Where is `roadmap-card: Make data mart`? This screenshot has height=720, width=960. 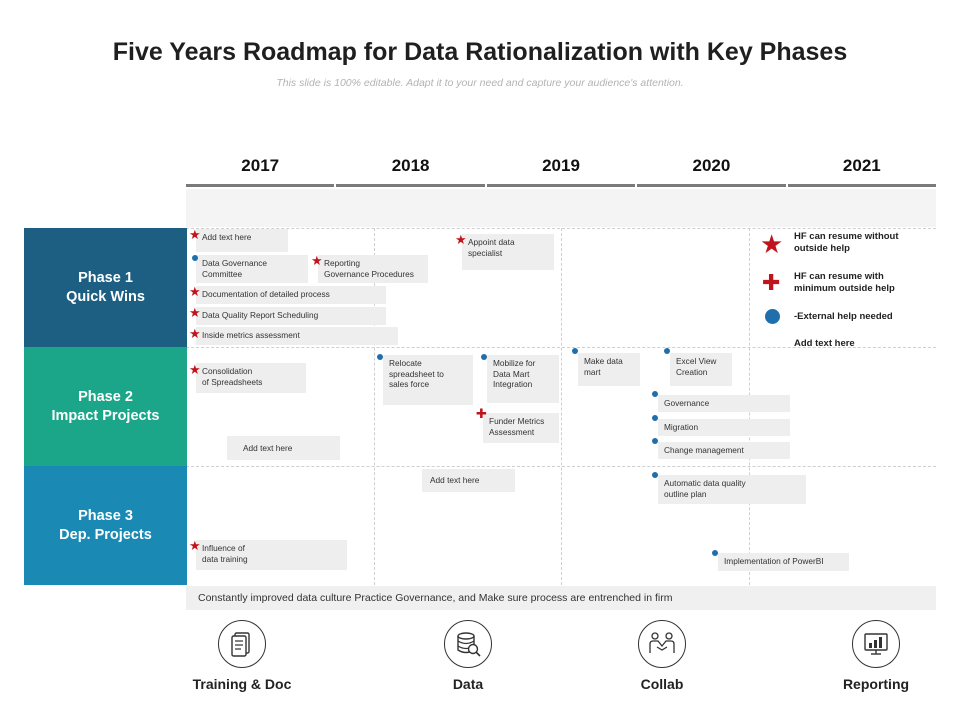 roadmap-card: Make data mart is located at coordinates (609, 369).